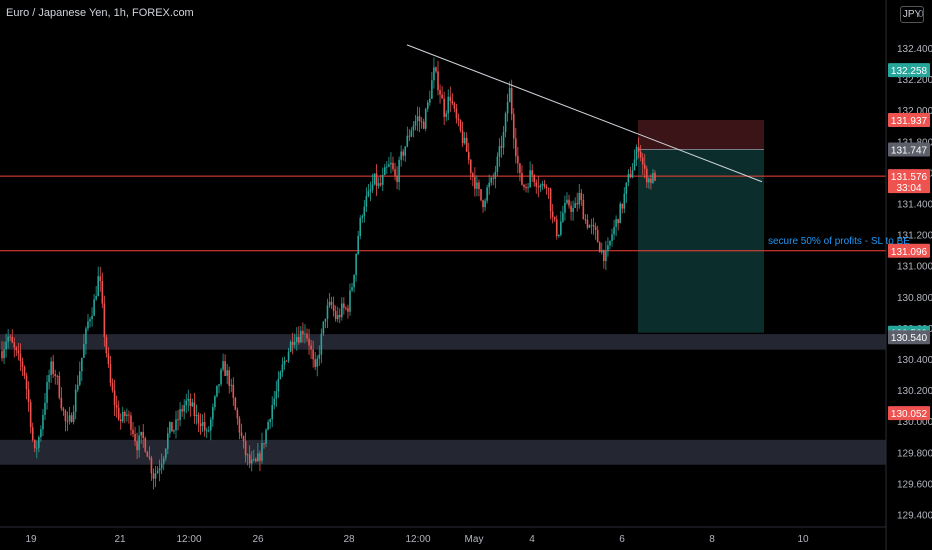  I want to click on trendline, so click(584, 113).